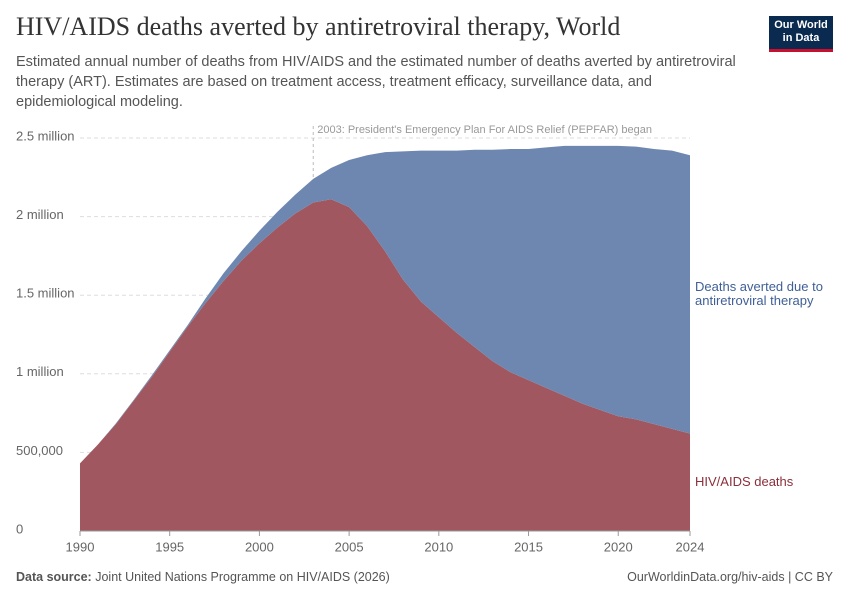 This screenshot has height=600, width=850. What do you see at coordinates (690, 546) in the screenshot?
I see `x-tick-label: 2024` at bounding box center [690, 546].